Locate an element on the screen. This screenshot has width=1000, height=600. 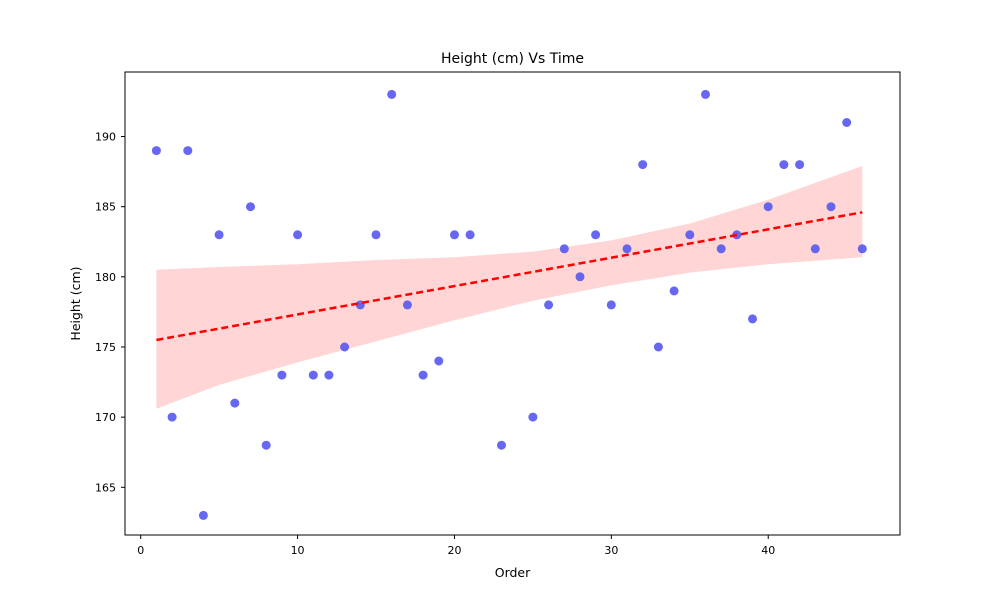
chart-title: Height (cm) Vs Time is located at coordinates (512, 59).